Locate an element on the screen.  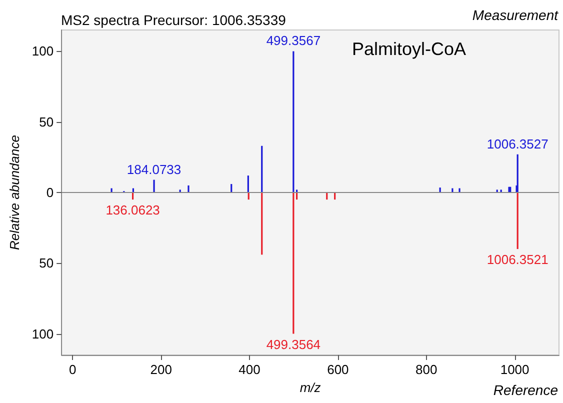
chart-title: MS2 spectra Precursor: 1006.35339 is located at coordinates (173, 20).